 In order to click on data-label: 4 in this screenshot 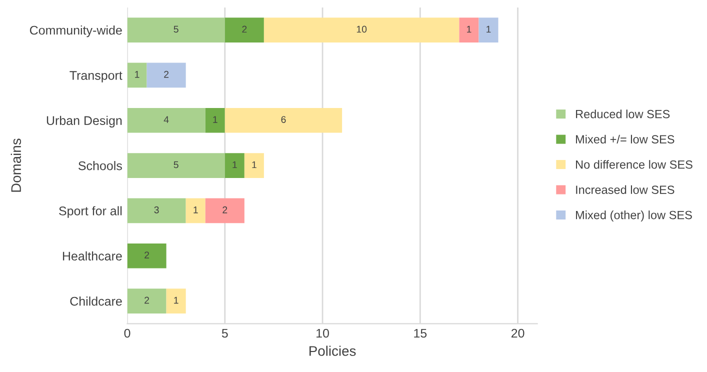, I will do `click(166, 119)`.